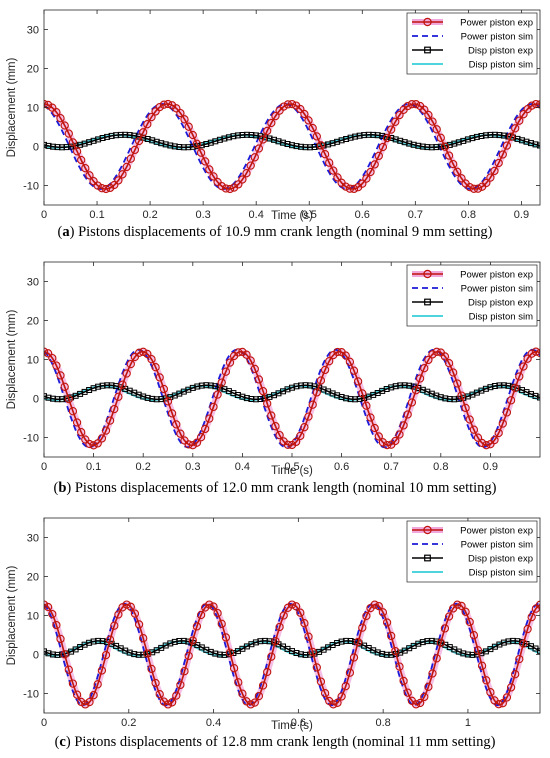  I want to click on disp-exp-point, so click(538, 397).